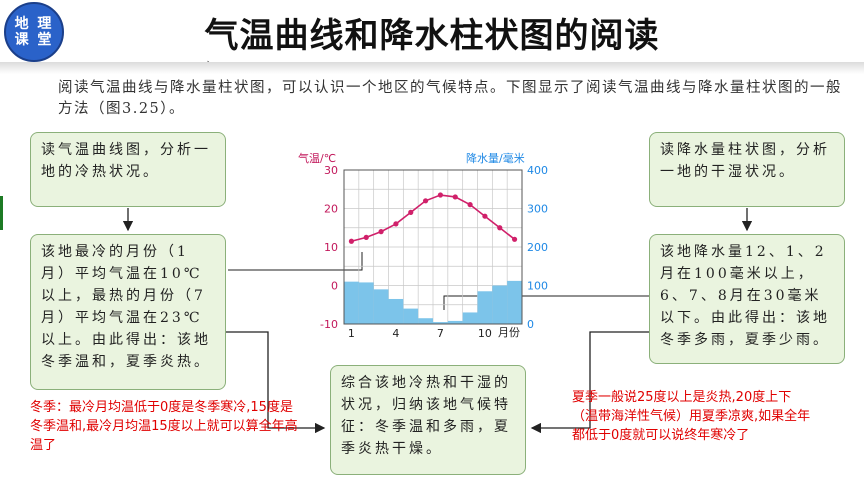 Image resolution: width=864 pixels, height=486 pixels. I want to click on y-right-tick-label: 0, so click(530, 324).